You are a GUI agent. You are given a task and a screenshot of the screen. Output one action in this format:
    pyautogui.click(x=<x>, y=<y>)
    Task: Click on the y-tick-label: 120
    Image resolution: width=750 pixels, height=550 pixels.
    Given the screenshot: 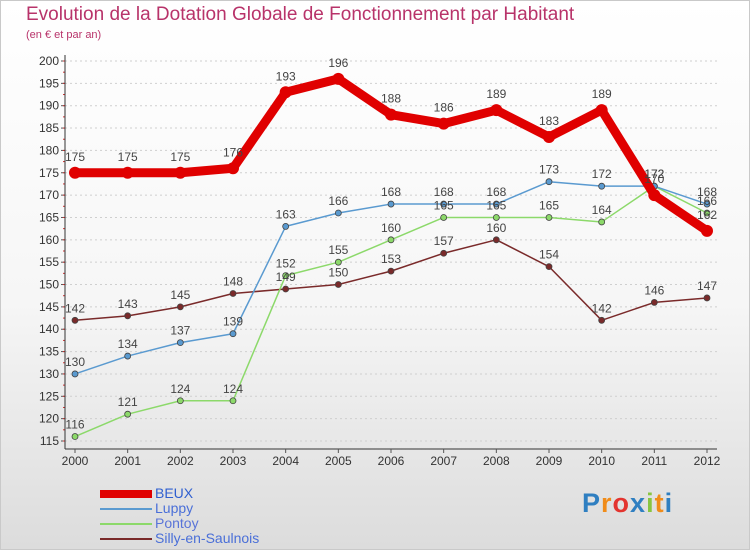 What is the action you would take?
    pyautogui.click(x=49, y=419)
    